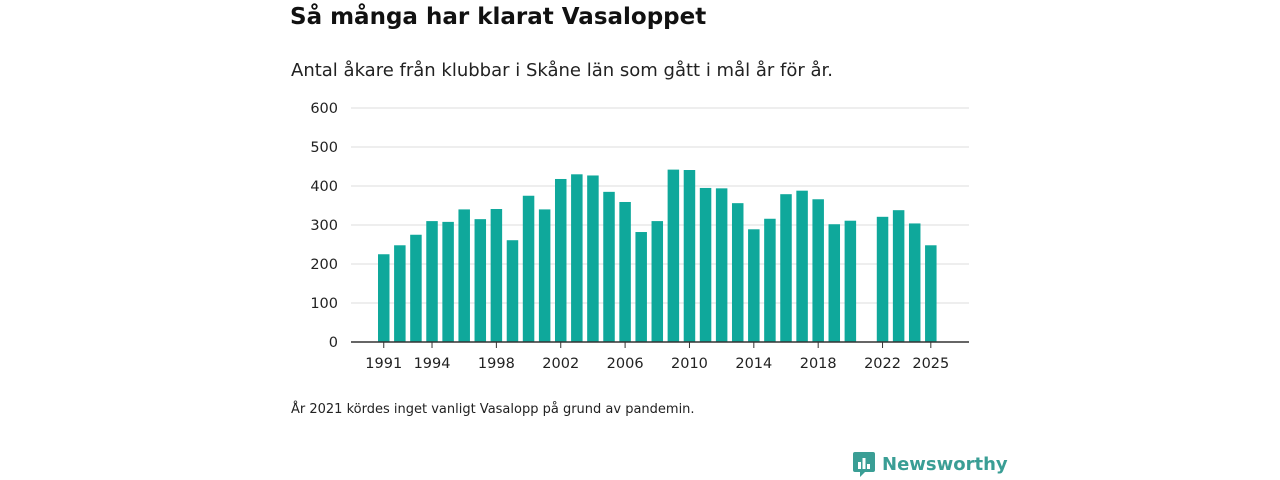 This screenshot has width=1280, height=480. Describe the element at coordinates (496, 275) in the screenshot. I see `bar-1998` at that location.